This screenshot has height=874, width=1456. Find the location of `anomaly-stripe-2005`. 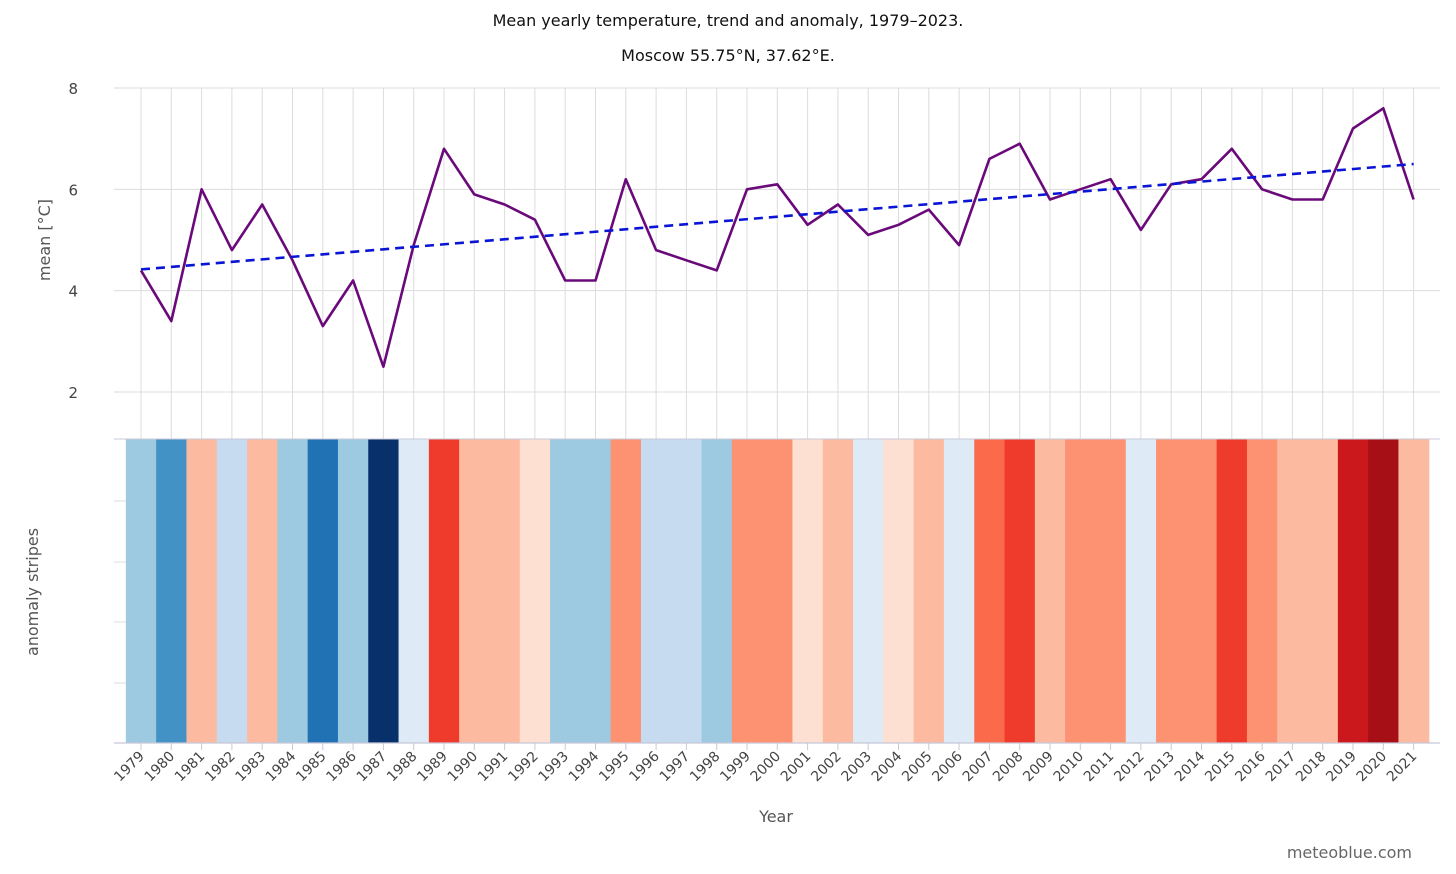

anomaly-stripe-2005 is located at coordinates (929, 591).